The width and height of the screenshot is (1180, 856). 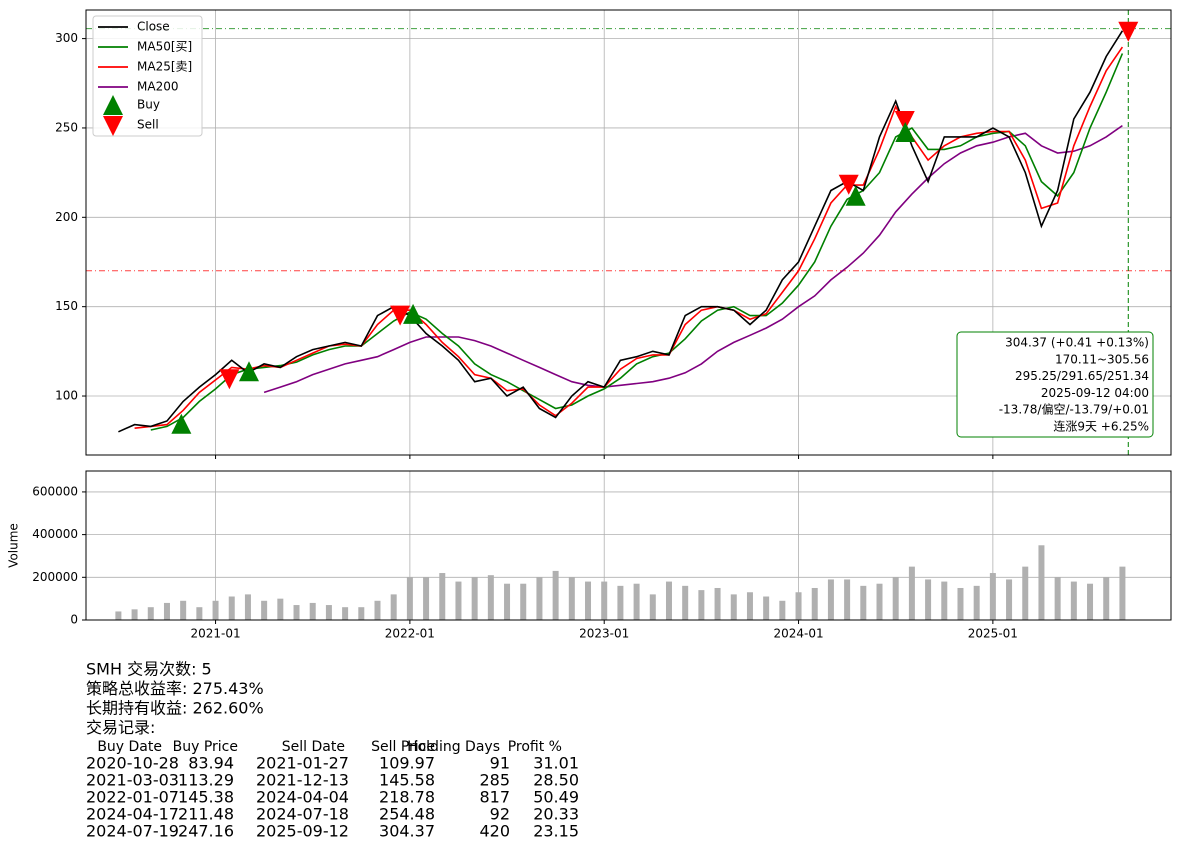 What do you see at coordinates (798, 634) in the screenshot?
I see `x-tick-label: 2024-01` at bounding box center [798, 634].